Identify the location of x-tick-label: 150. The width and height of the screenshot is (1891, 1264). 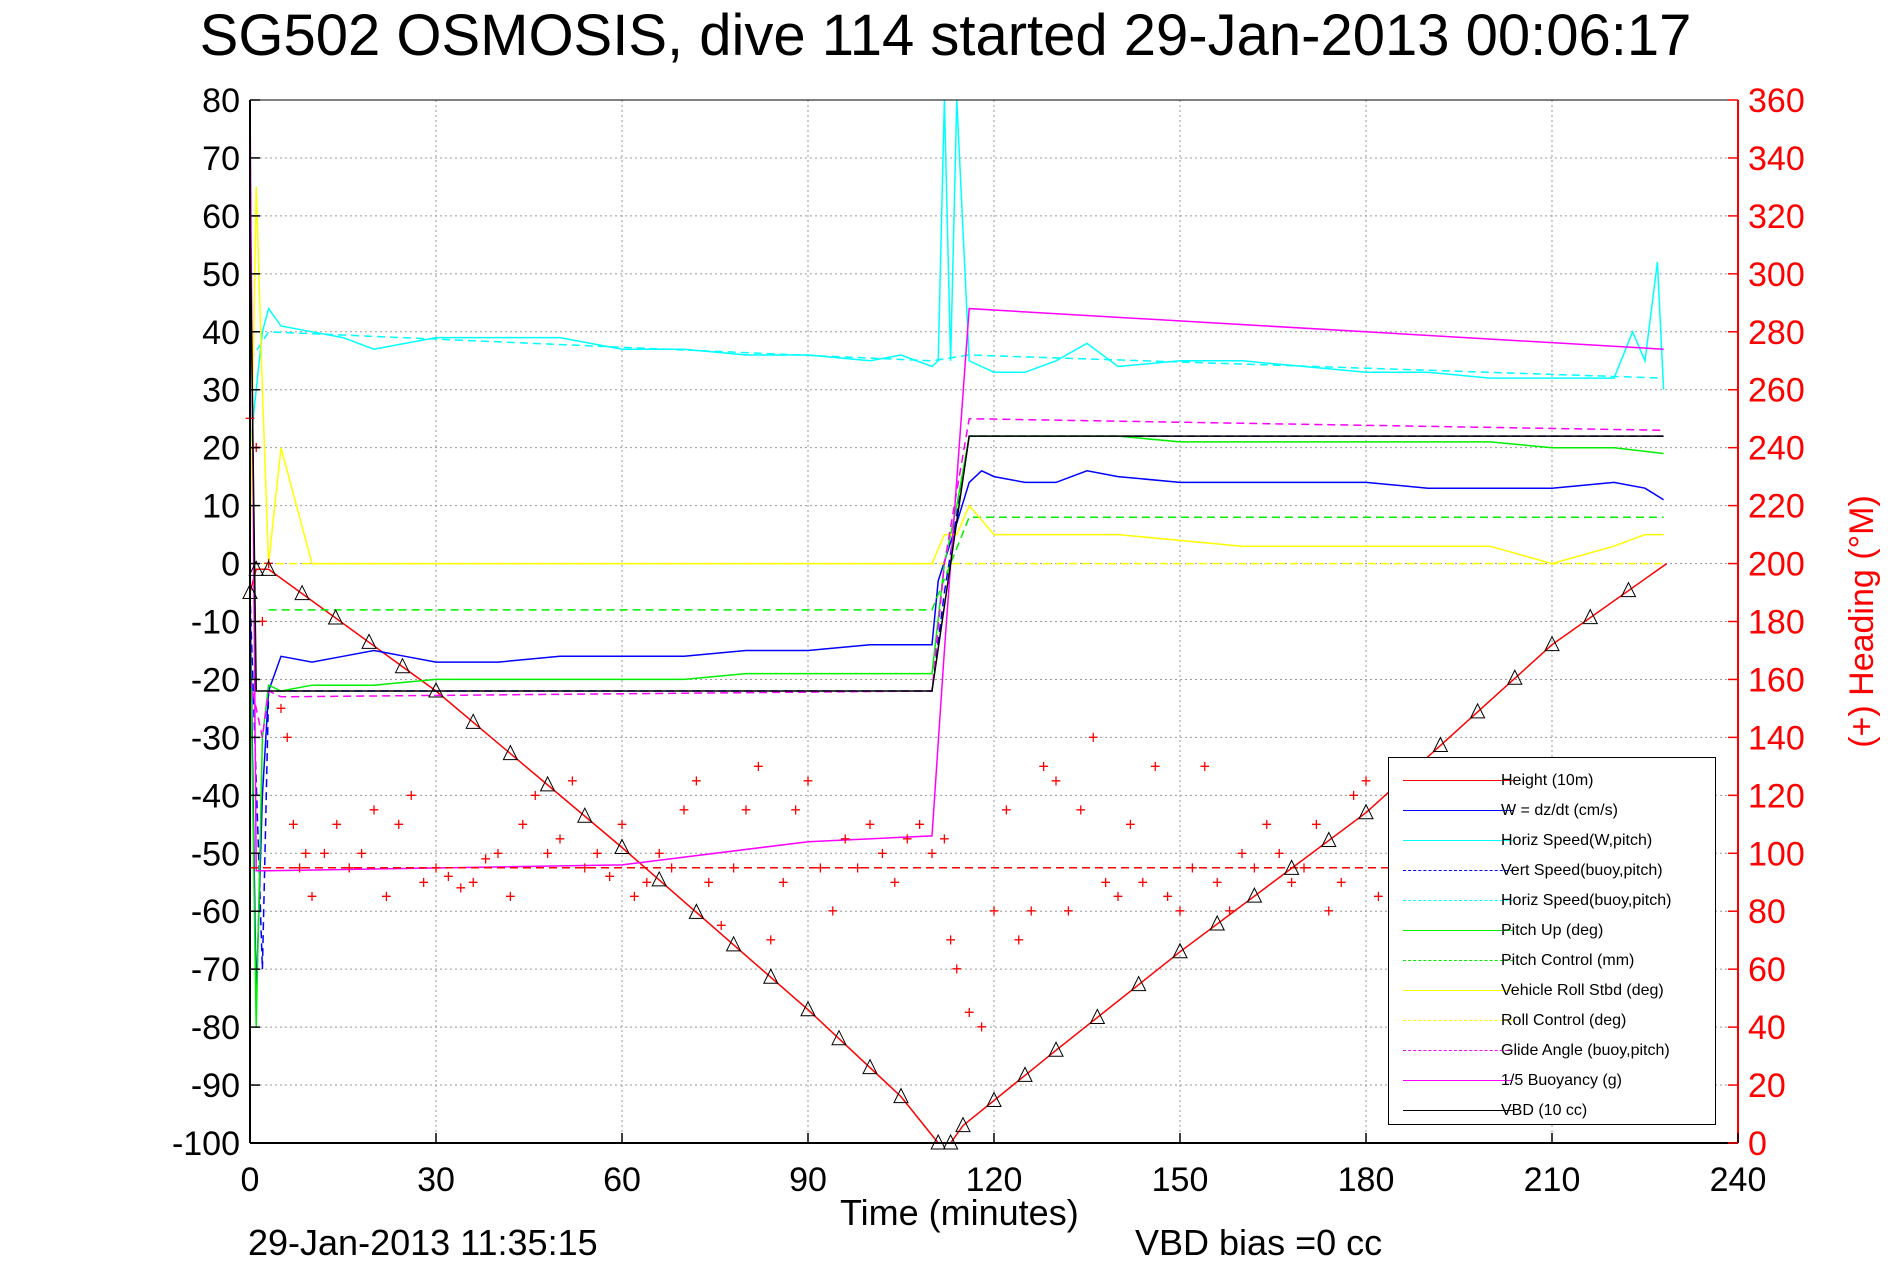
(1180, 1180).